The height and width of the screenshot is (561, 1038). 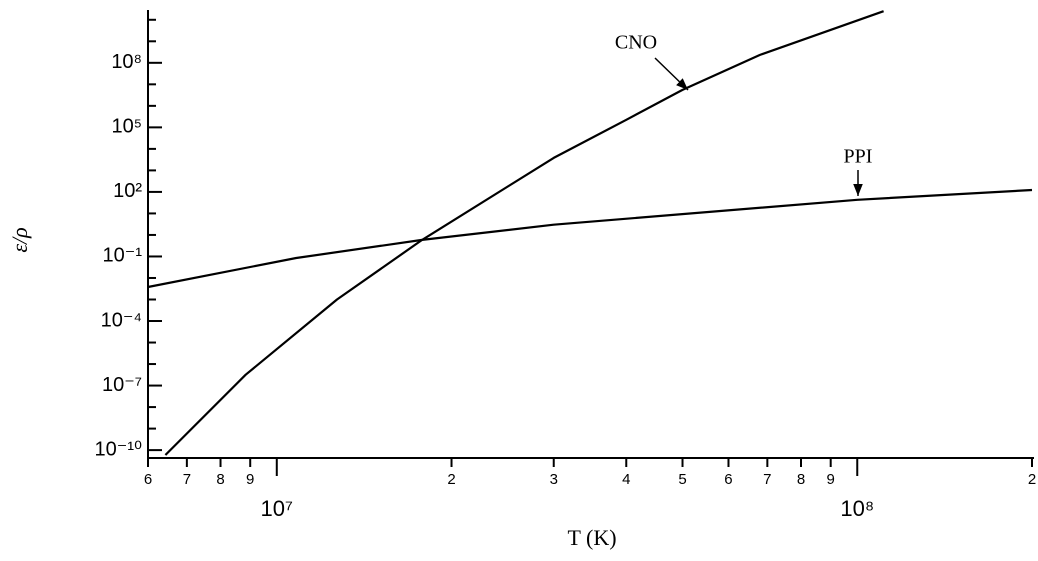 I want to click on y-tick-label: 10⁻¹⁰, so click(x=118, y=449).